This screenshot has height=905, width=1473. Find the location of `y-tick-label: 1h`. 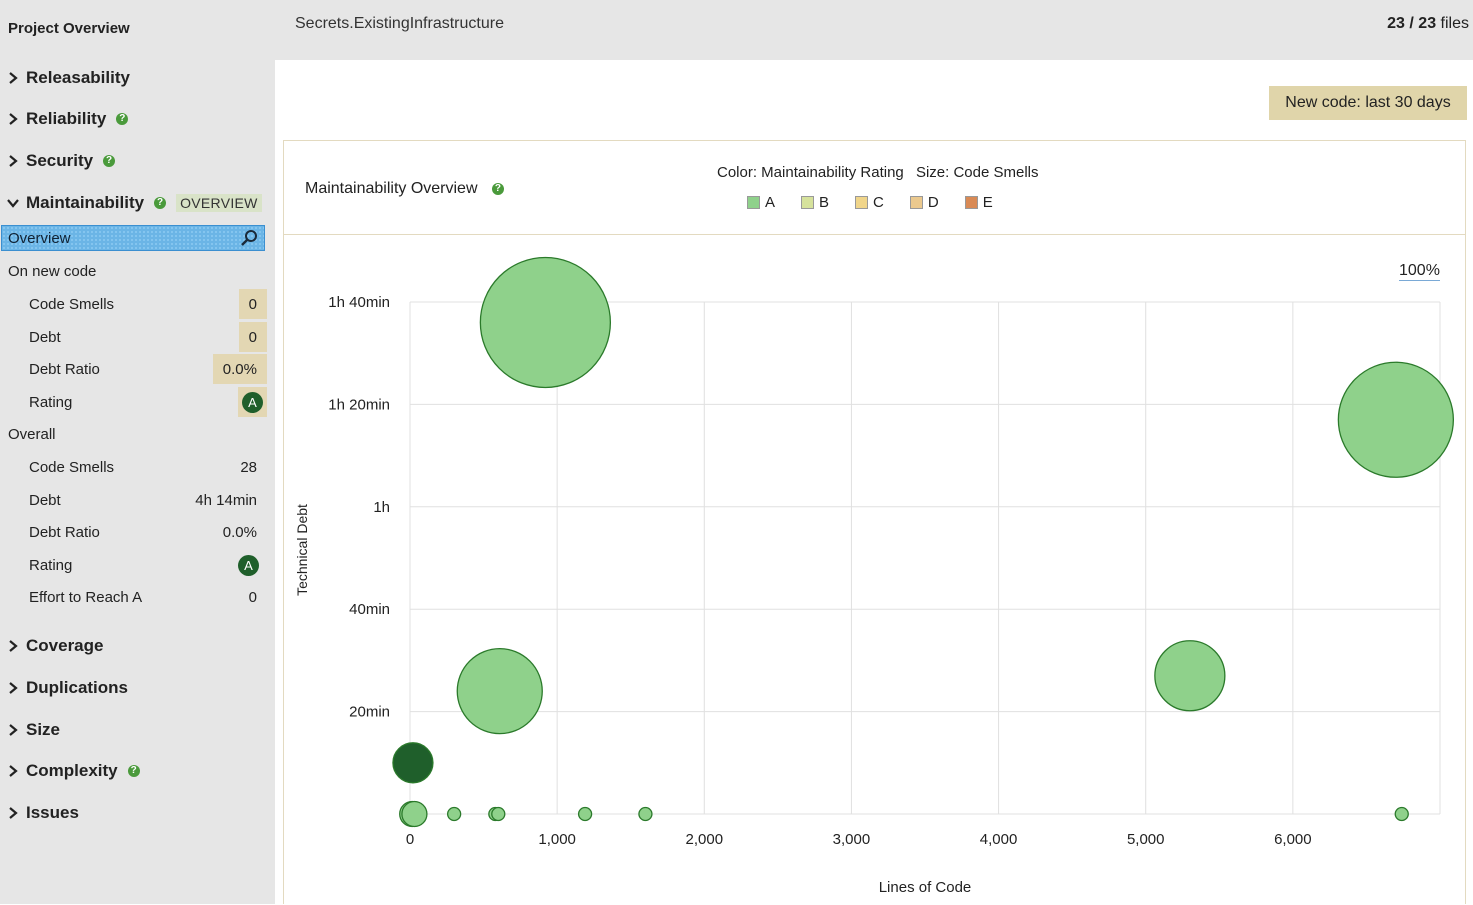

y-tick-label: 1h is located at coordinates (381, 507).